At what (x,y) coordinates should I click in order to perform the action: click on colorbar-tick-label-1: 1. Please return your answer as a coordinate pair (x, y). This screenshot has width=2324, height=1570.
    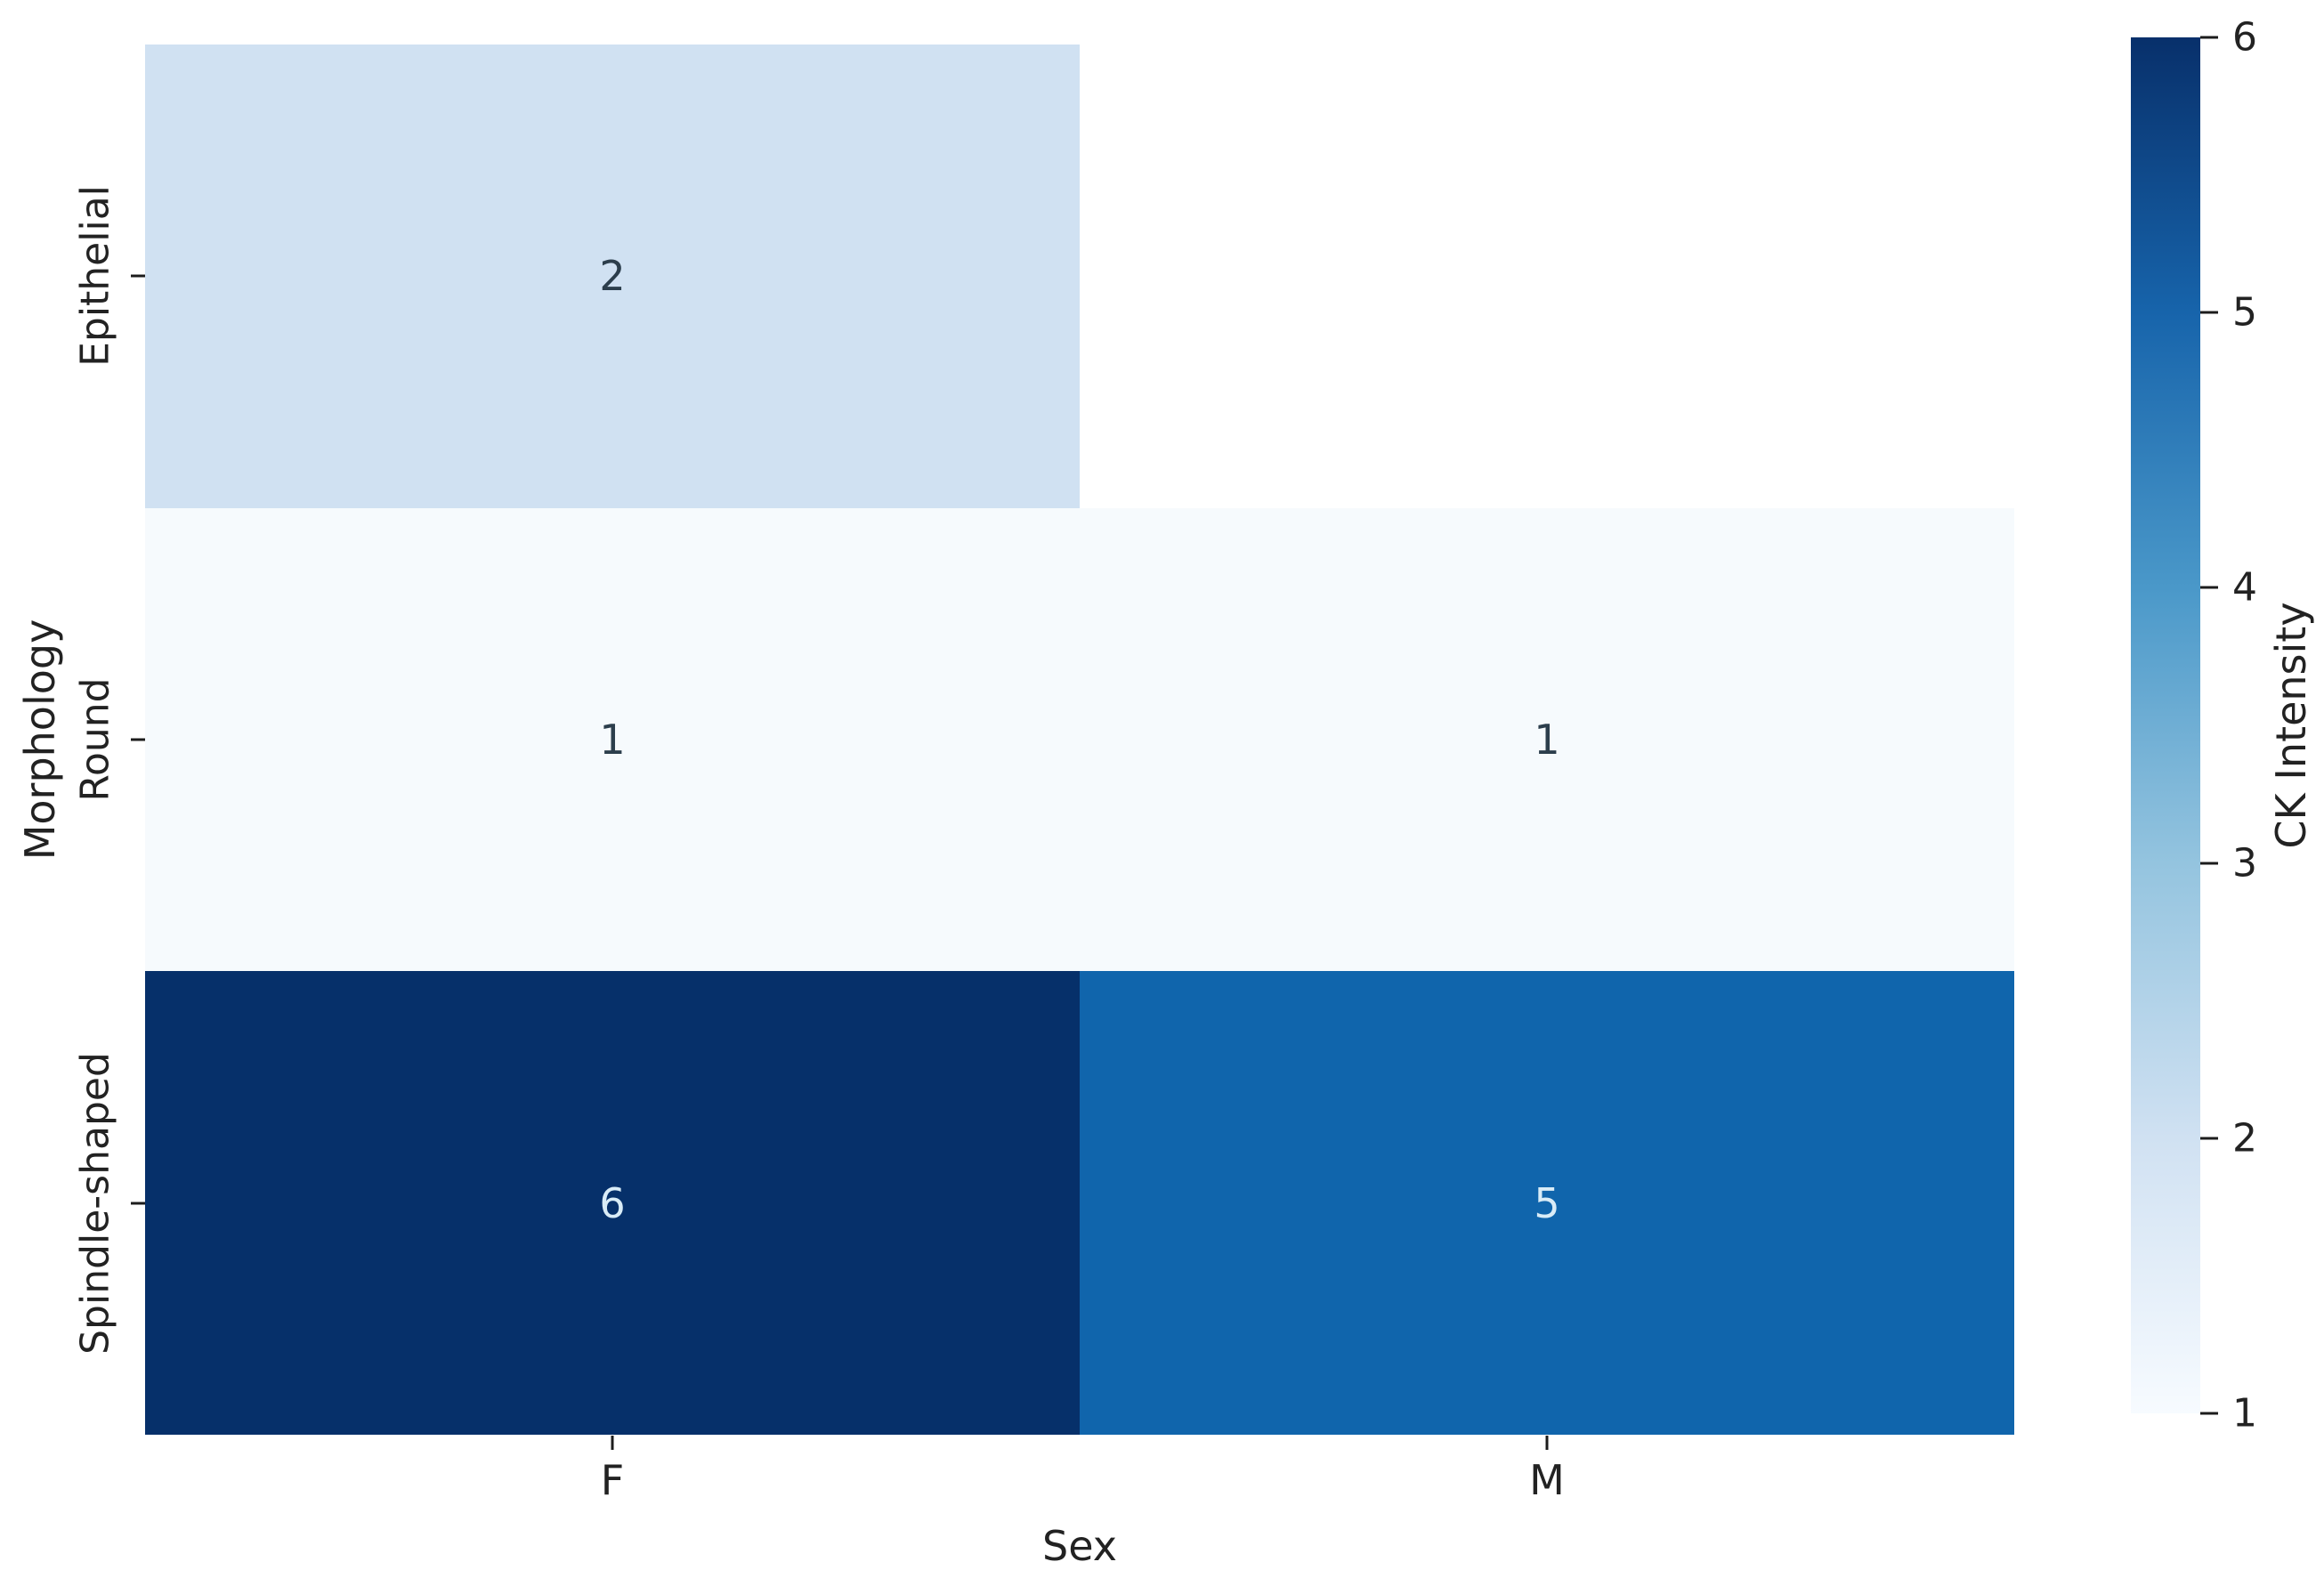
    Looking at the image, I should click on (2244, 1413).